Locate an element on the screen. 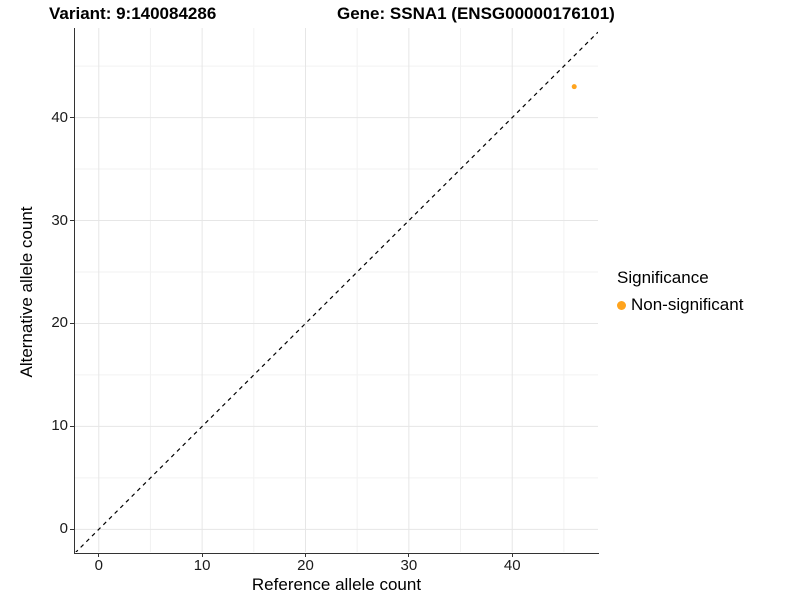  legend-item-label: Non-significant is located at coordinates (687, 304).